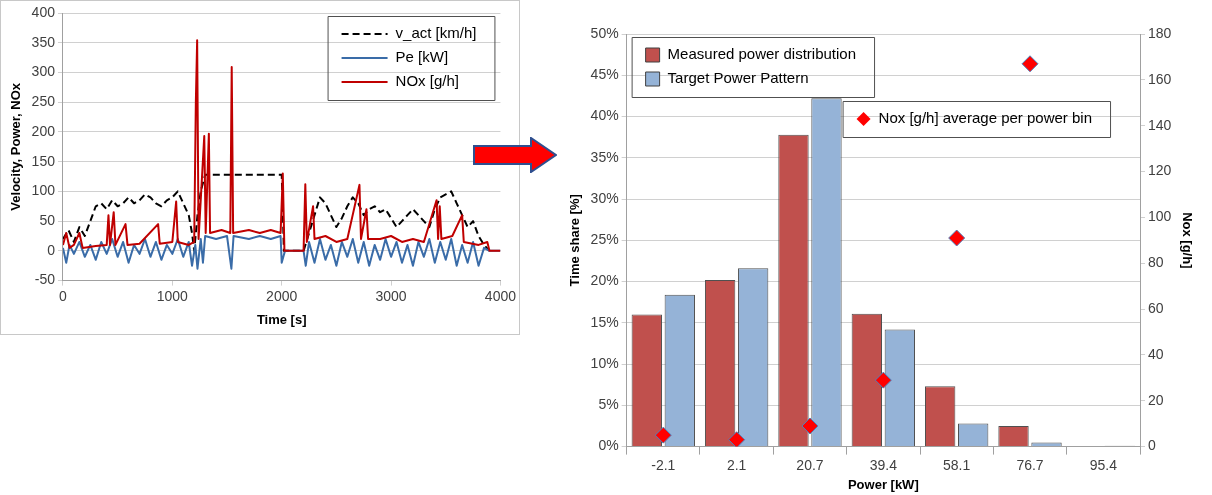 This screenshot has height=495, width=1212. Describe the element at coordinates (281, 319) in the screenshot. I see `x-axis-title: Time [s]` at that location.